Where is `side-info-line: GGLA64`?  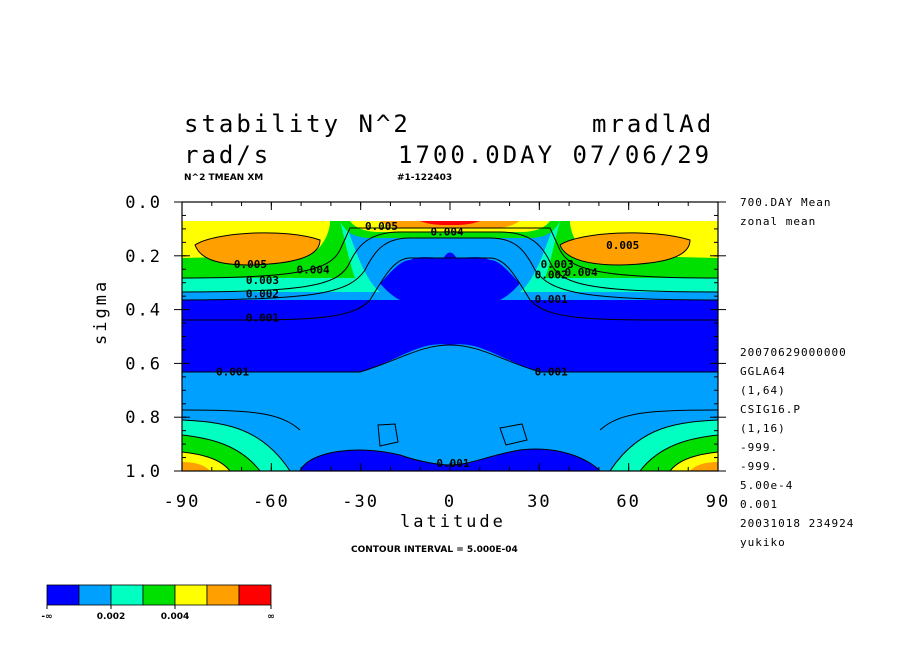
side-info-line: GGLA64 is located at coordinates (763, 371).